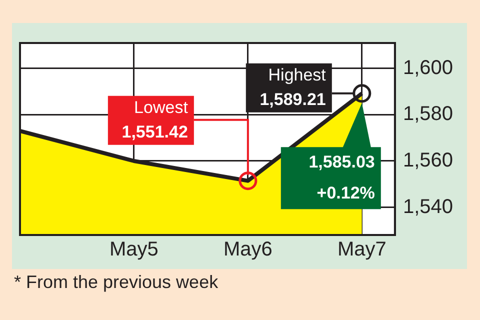  Describe the element at coordinates (116, 282) in the screenshot. I see `text: * From the previous week` at that location.